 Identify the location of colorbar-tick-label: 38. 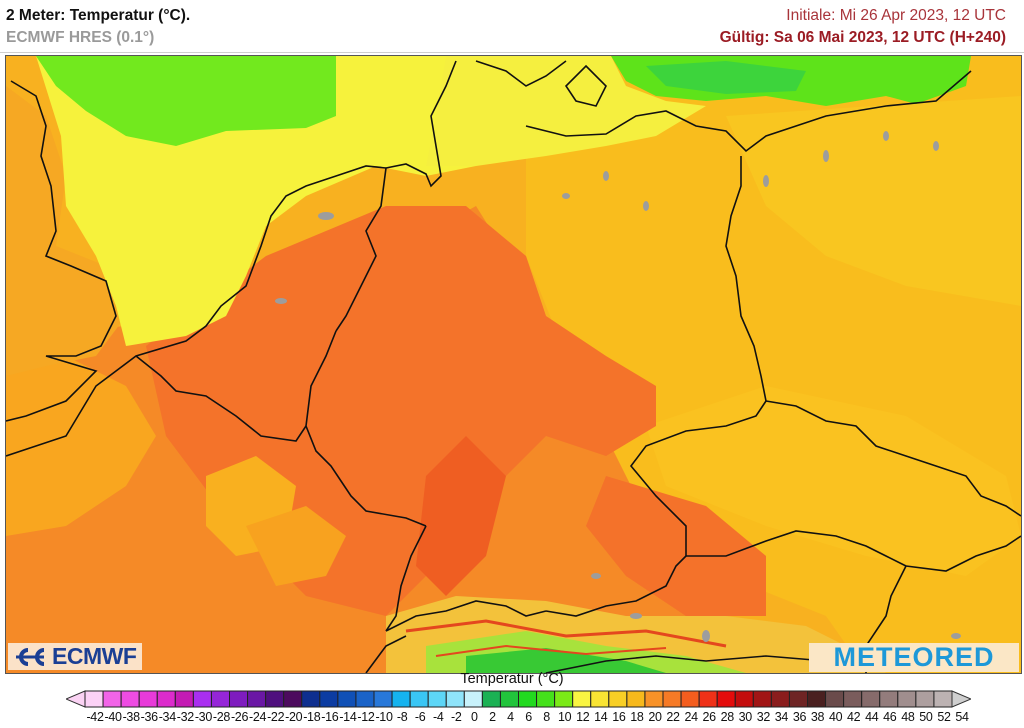
(817, 717).